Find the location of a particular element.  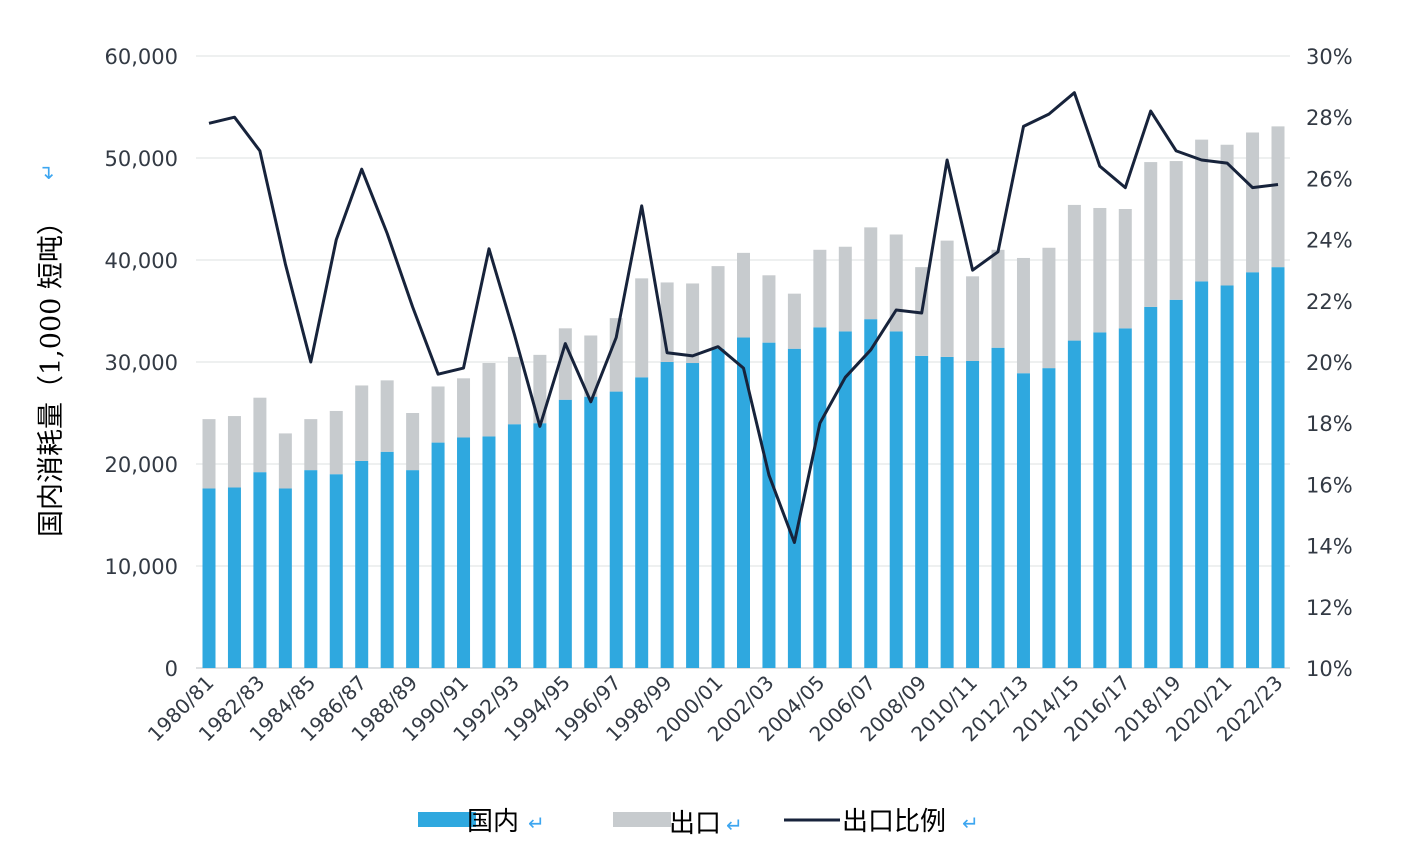

legend-swatch-export is located at coordinates (642, 819).